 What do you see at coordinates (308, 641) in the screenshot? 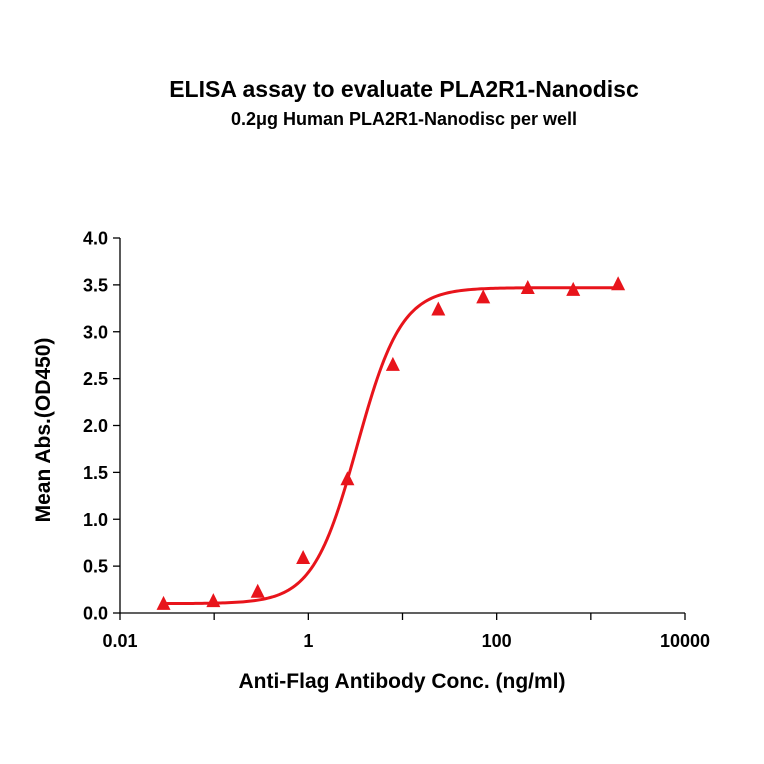
I see `x-tick-label: 1` at bounding box center [308, 641].